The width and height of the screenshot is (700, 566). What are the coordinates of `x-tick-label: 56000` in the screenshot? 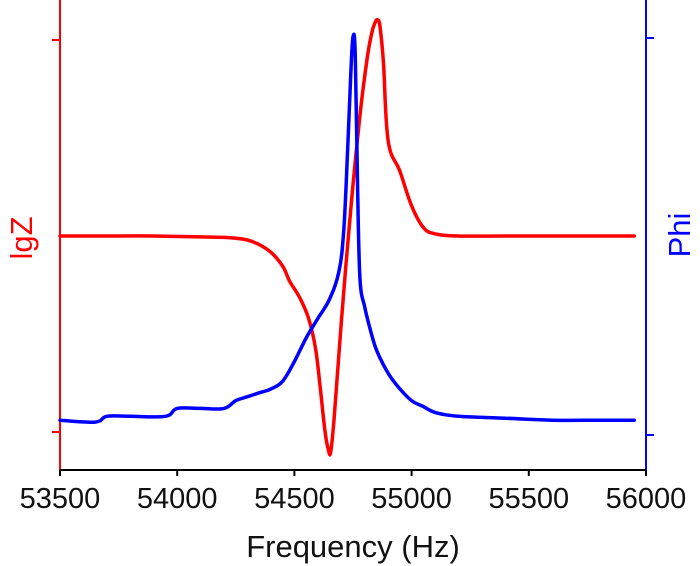 It's located at (646, 499).